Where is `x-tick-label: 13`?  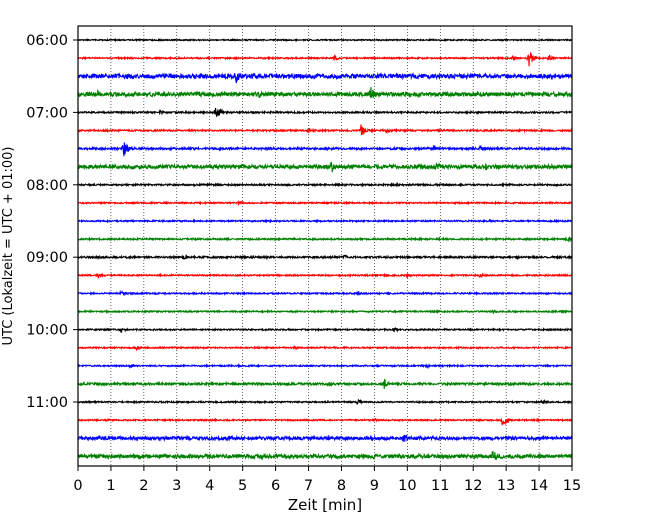
x-tick-label: 13 is located at coordinates (506, 486).